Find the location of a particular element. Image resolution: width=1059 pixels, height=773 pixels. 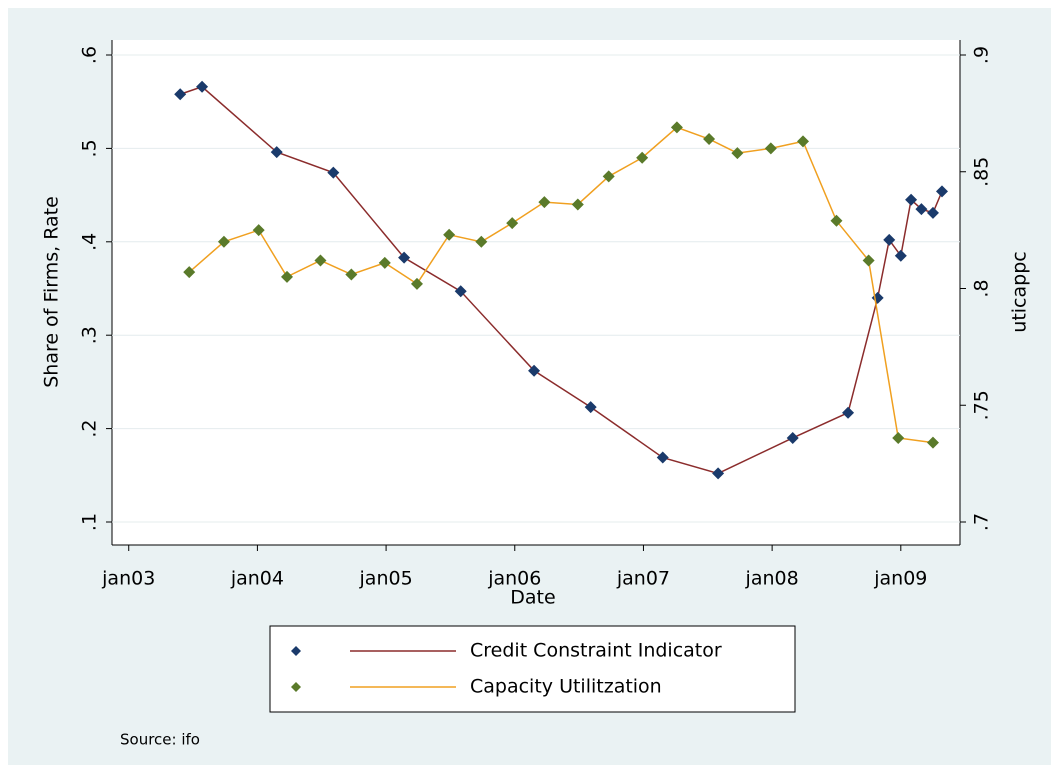

y-tick-label: .2 is located at coordinates (90, 429).